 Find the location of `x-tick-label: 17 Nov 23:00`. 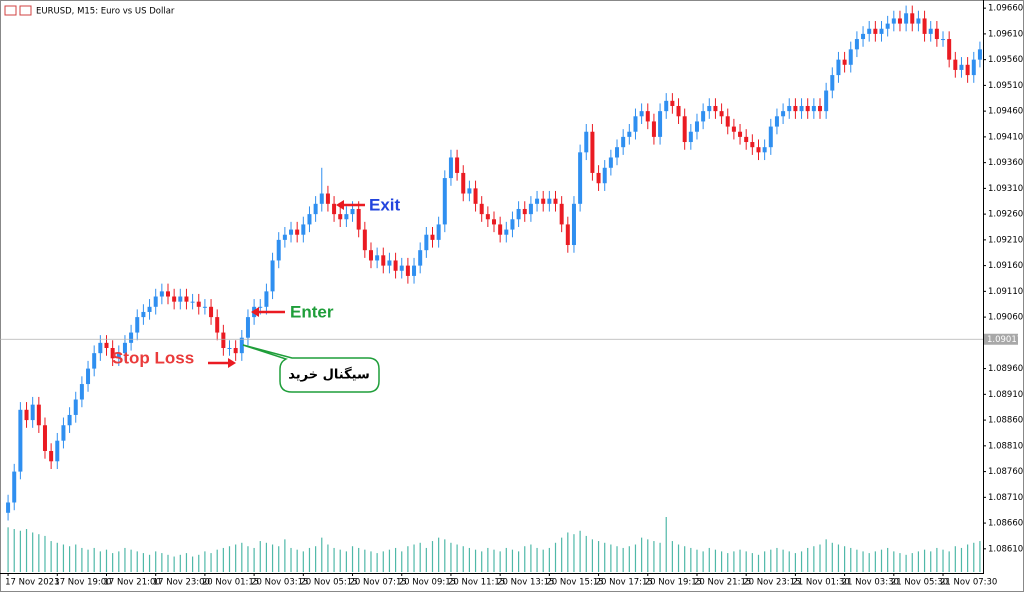

x-tick-label: 17 Nov 23:00 is located at coordinates (181, 583).